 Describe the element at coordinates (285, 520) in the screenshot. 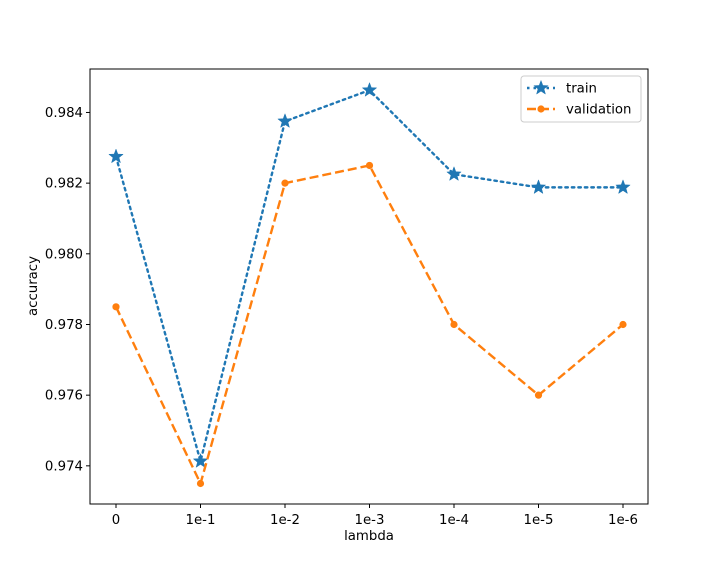

I see `x-tick-label: 1e-2` at that location.